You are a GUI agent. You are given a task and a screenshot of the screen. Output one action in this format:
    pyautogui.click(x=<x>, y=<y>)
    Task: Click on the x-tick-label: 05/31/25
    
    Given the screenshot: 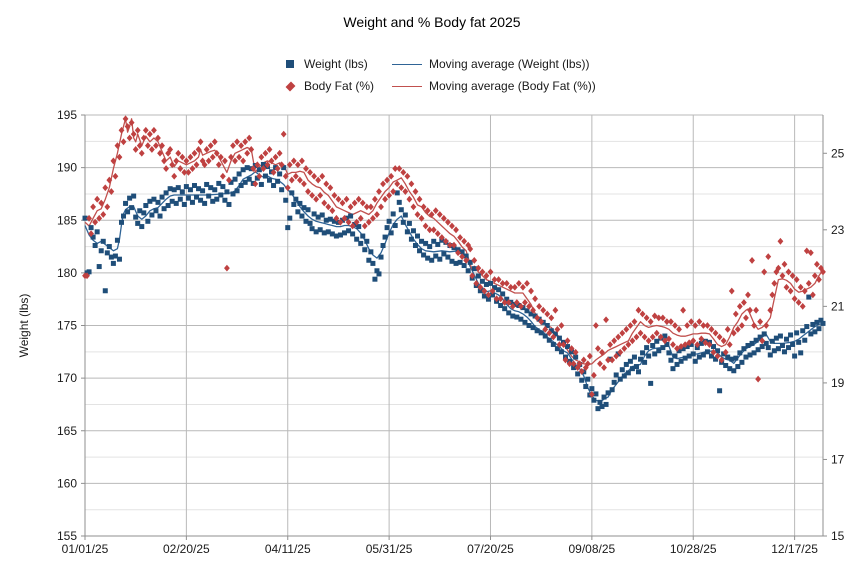 What is the action you would take?
    pyautogui.click(x=389, y=549)
    